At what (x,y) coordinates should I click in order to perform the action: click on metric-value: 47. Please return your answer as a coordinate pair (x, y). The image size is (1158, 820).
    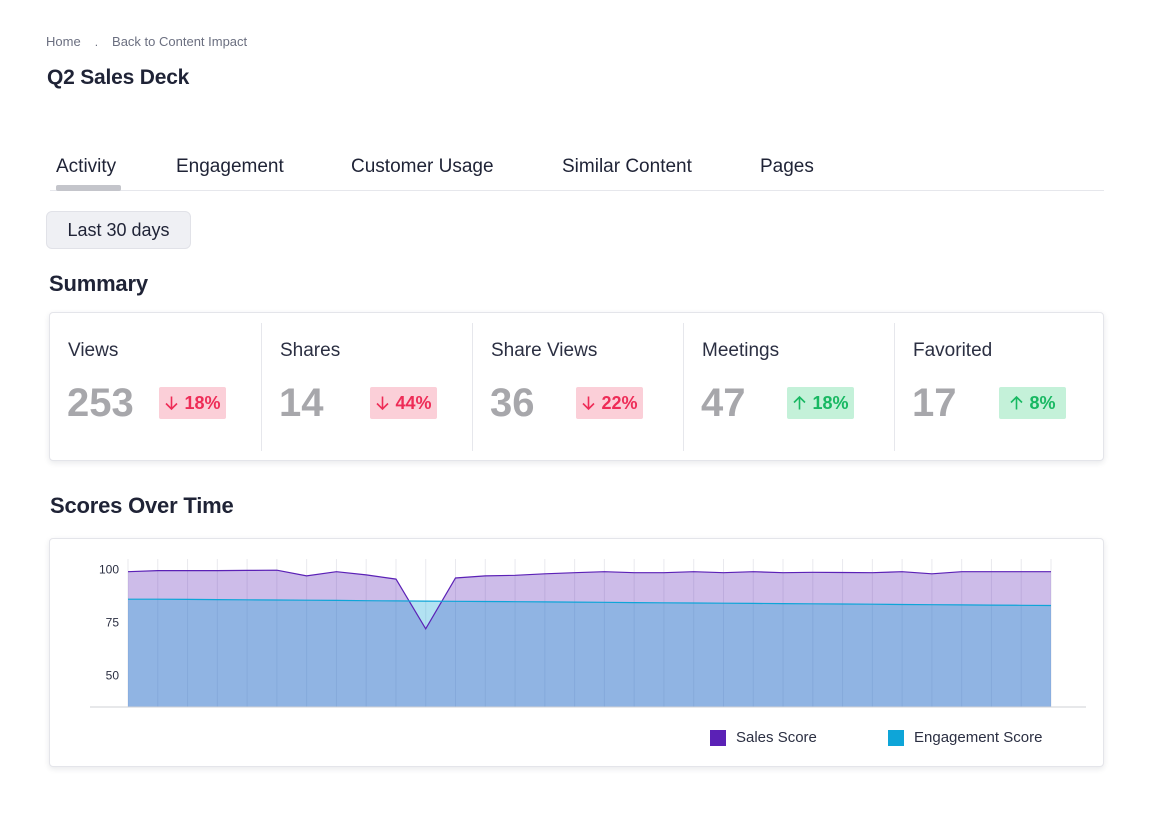
    Looking at the image, I should click on (723, 403).